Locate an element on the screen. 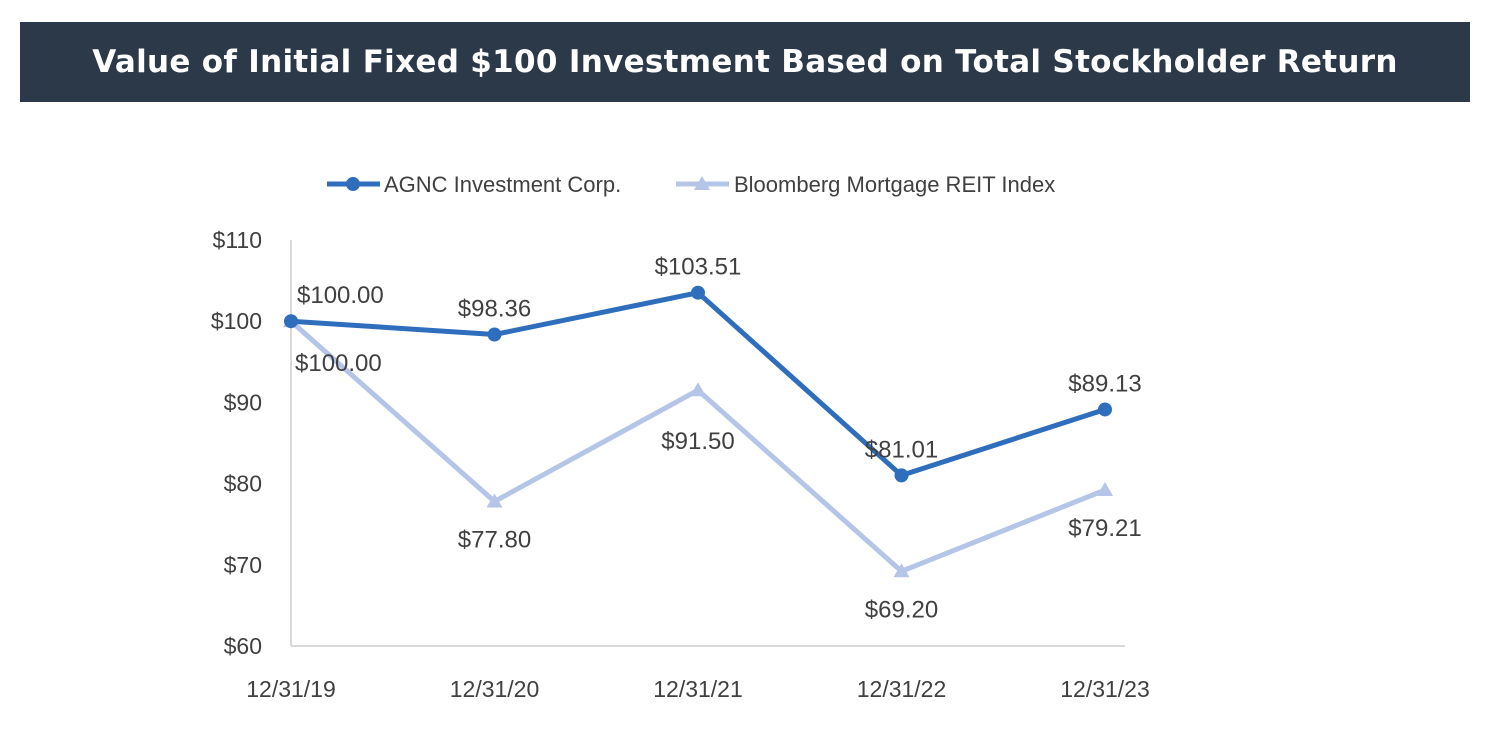 The width and height of the screenshot is (1490, 750). legend-marker-agnc is located at coordinates (353, 184).